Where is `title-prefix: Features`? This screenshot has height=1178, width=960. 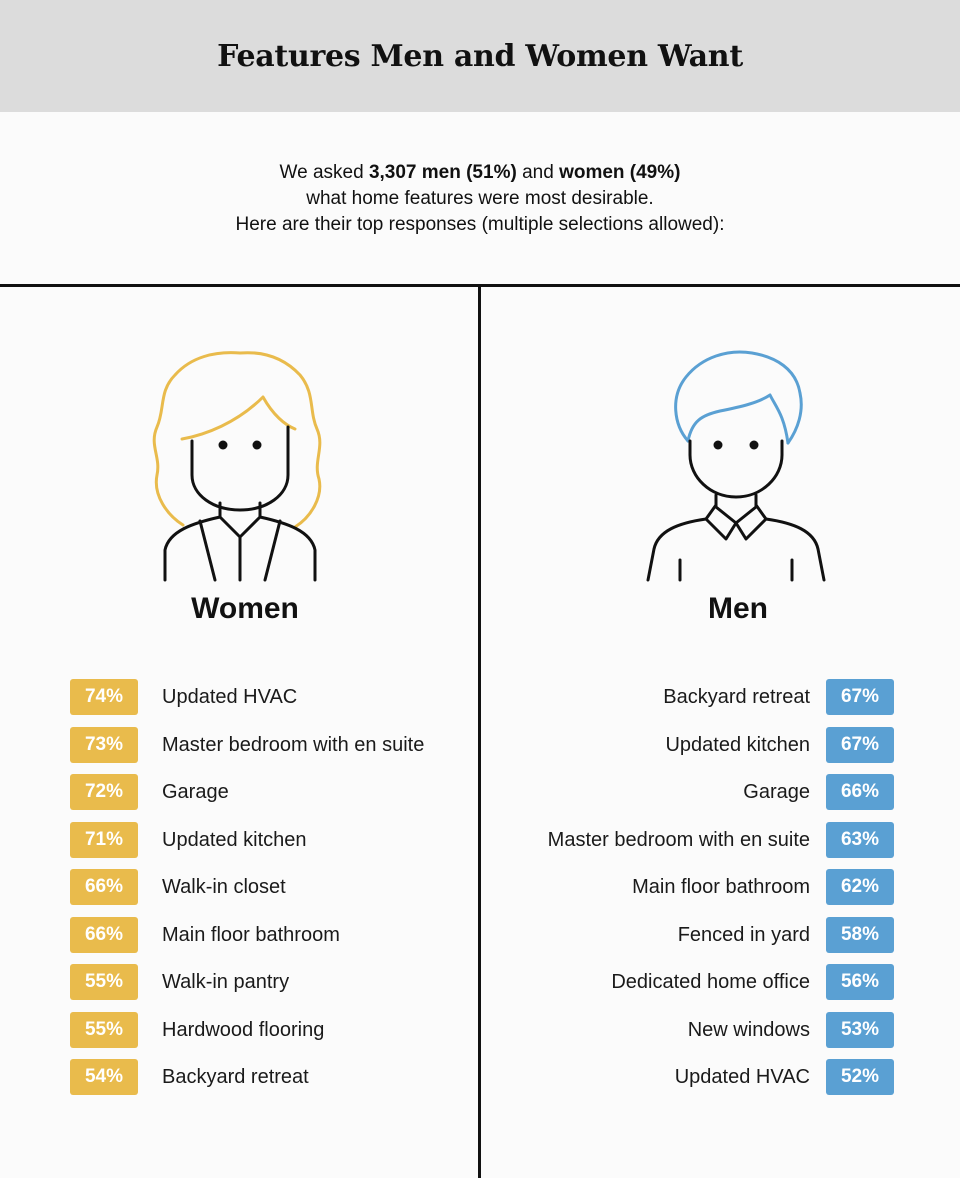
title-prefix: Features is located at coordinates (294, 56).